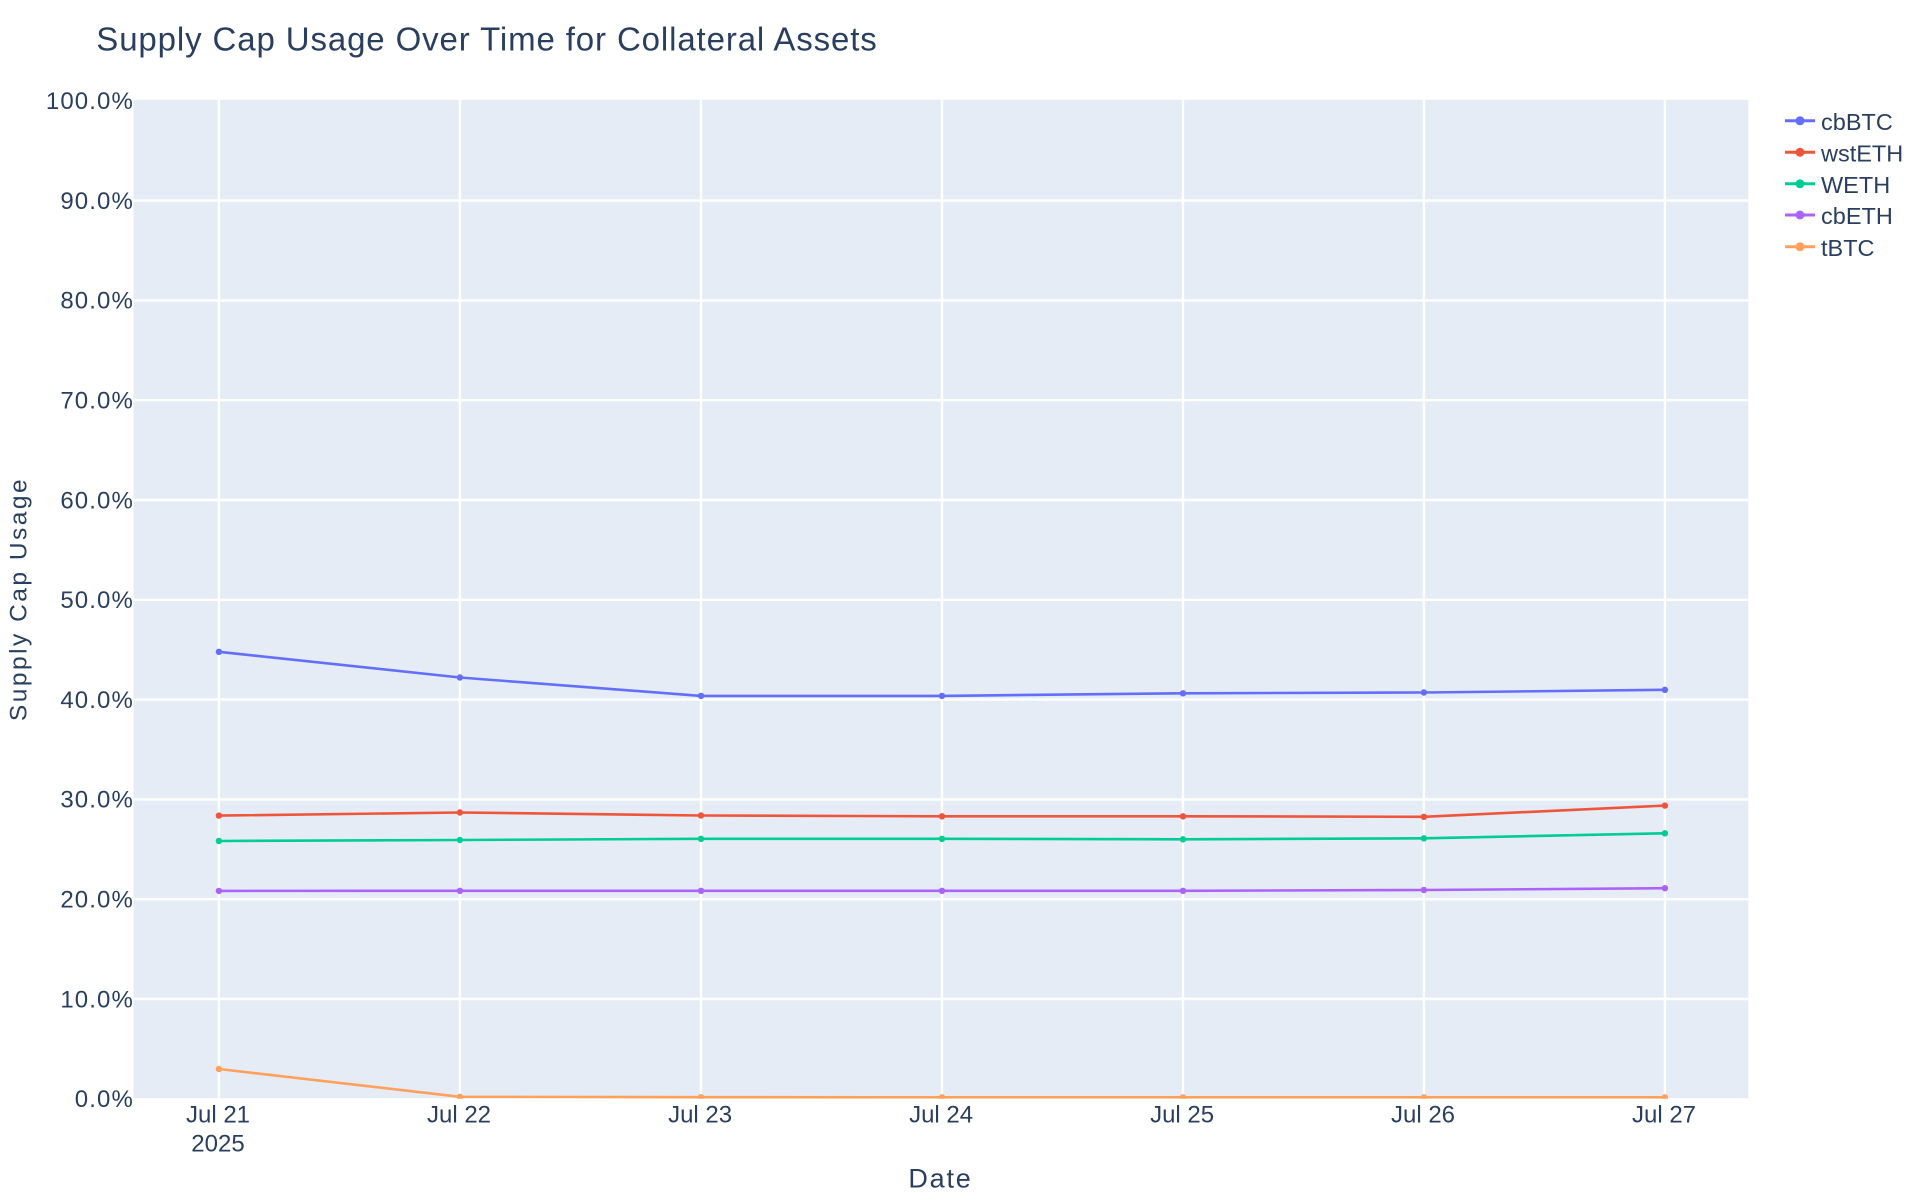 This screenshot has height=1200, width=1920. I want to click on svg-text: tBTC, so click(1848, 248).